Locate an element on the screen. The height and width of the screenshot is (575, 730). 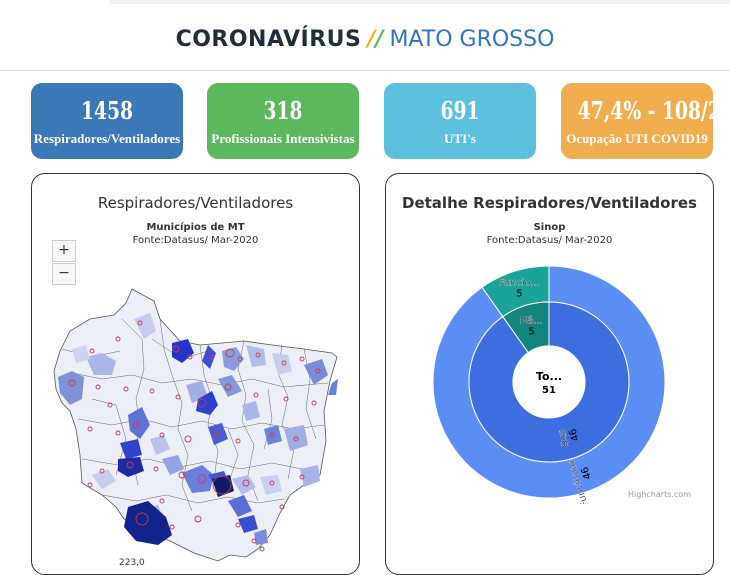
card-value: 47,4% - 108/228 is located at coordinates (645, 110).